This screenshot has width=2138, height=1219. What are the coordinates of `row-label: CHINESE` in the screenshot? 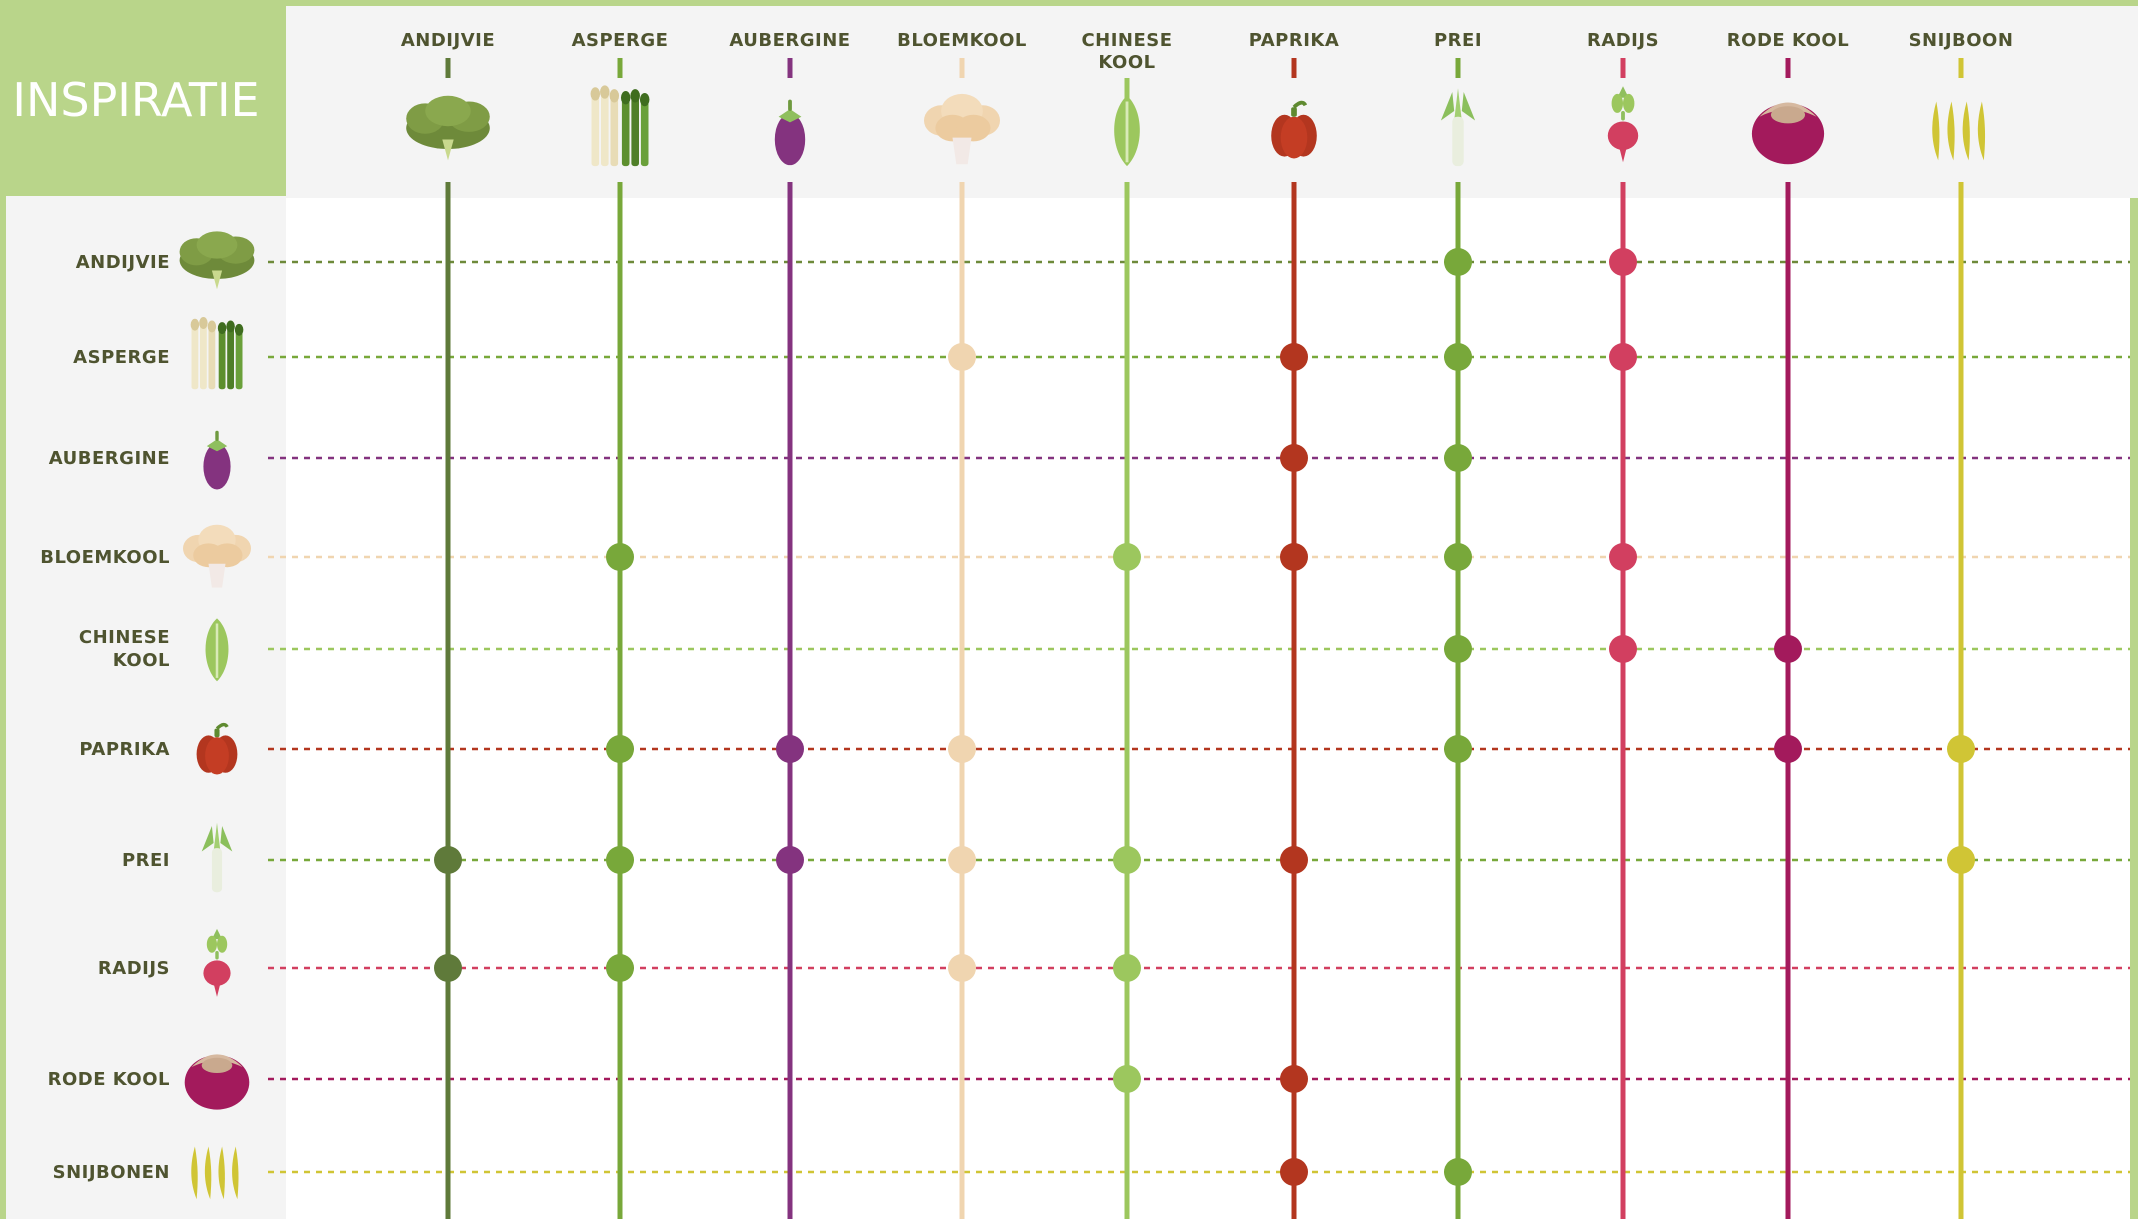 It's located at (124, 637).